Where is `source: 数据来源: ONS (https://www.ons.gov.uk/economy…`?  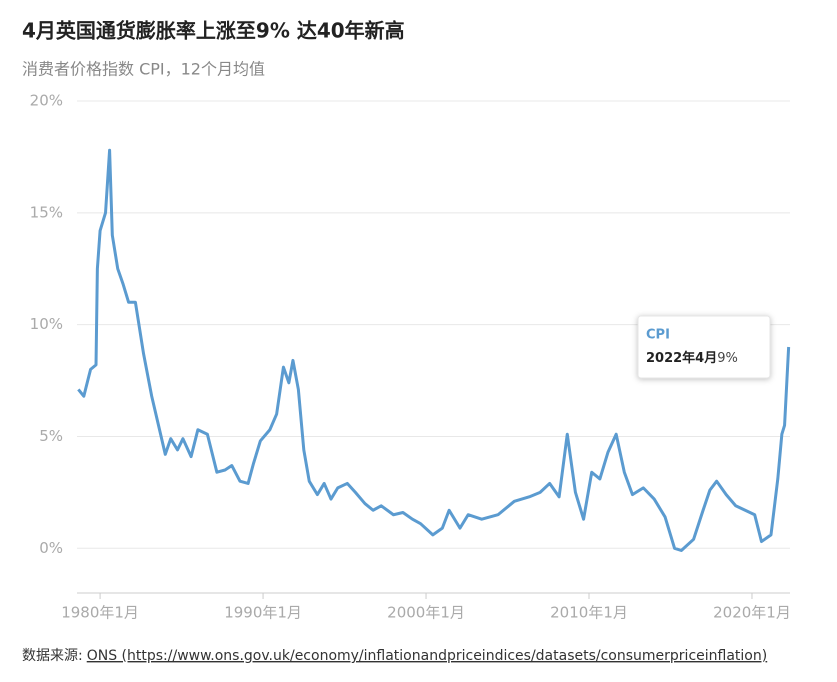
source: 数据来源: ONS (https://www.ons.gov.uk/economy… is located at coordinates (394, 656).